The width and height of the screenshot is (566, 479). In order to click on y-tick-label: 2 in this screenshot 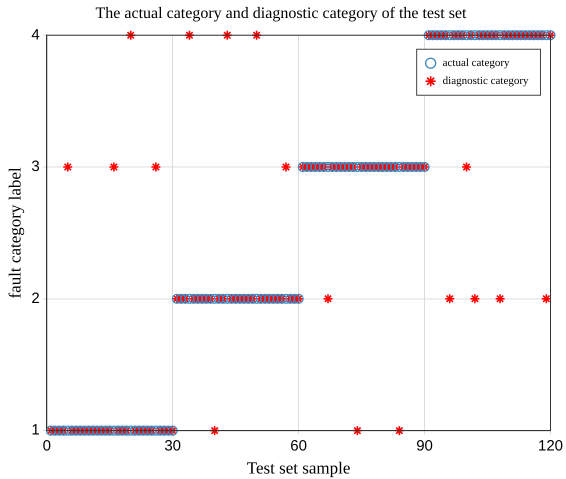, I will do `click(35, 298)`.